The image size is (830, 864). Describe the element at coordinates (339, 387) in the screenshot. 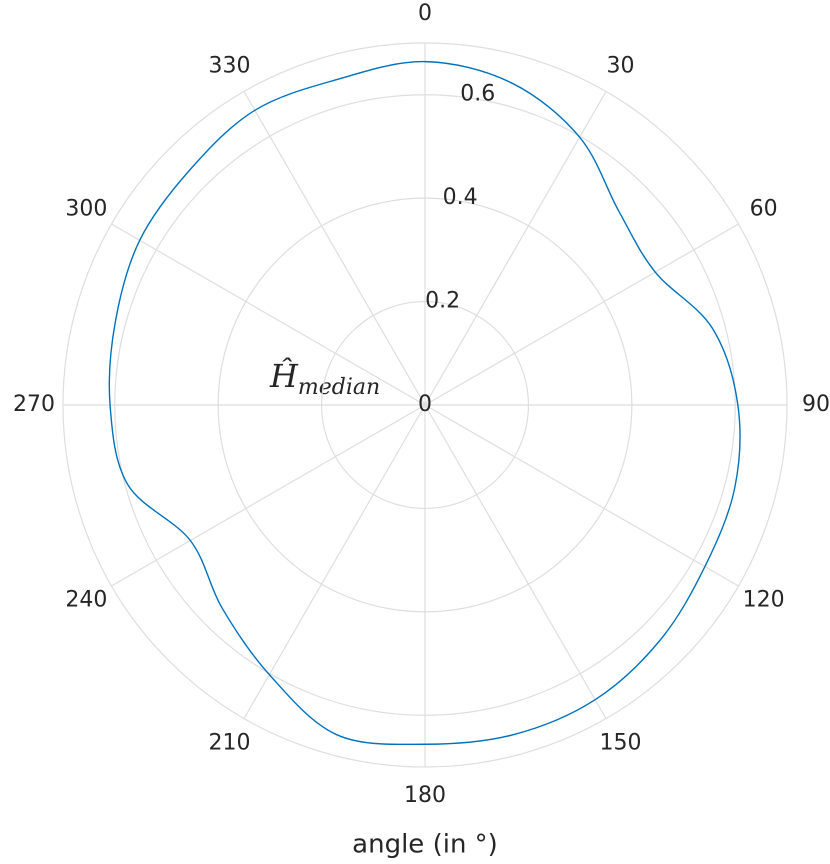

I see `r-label-sub: median` at that location.